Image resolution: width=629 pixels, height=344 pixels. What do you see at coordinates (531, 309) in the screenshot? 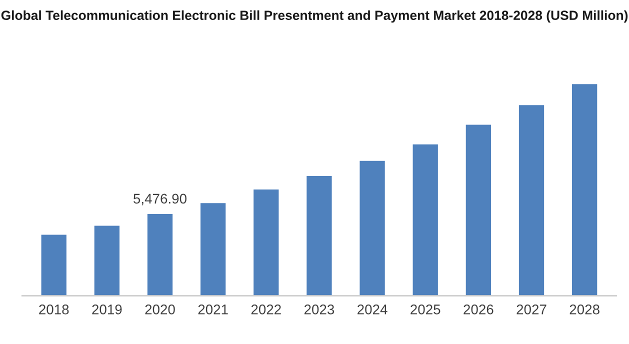
I see `x-tick-label: 2027` at bounding box center [531, 309].